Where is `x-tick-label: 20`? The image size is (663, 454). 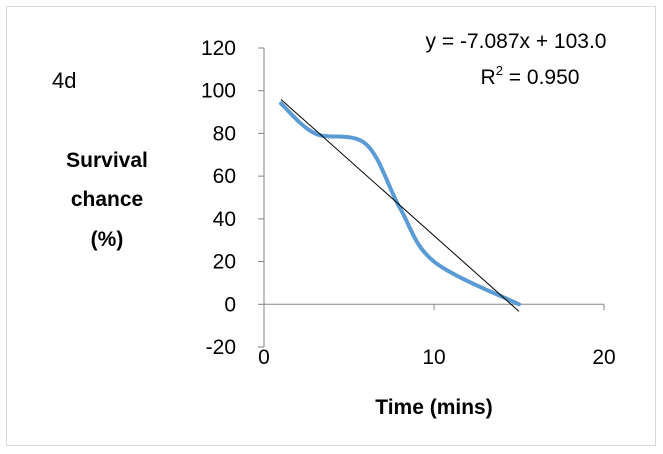
x-tick-label: 20 is located at coordinates (603, 357).